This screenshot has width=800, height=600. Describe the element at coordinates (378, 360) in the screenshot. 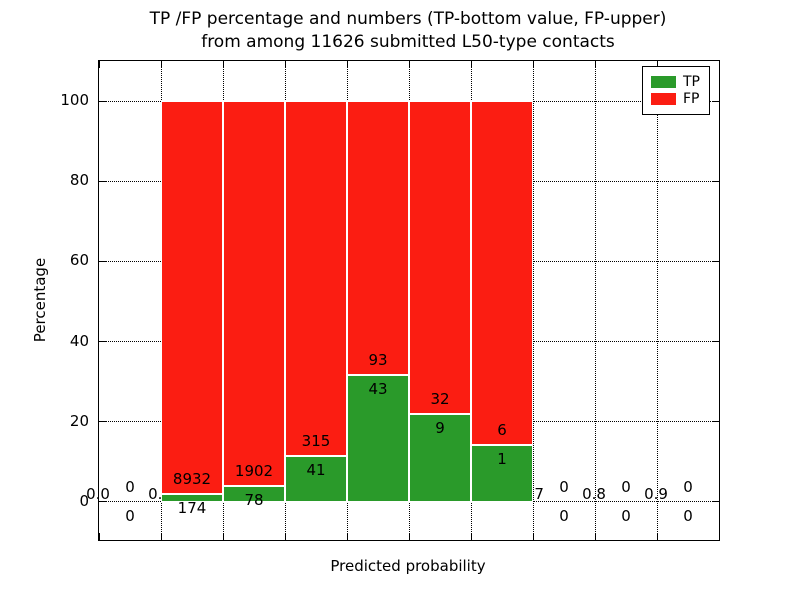

I see `fp-count-label: 93` at that location.